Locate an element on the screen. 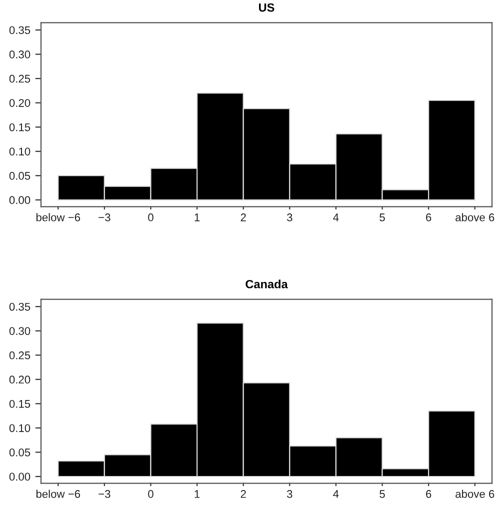  chart-title: Canada is located at coordinates (267, 284).